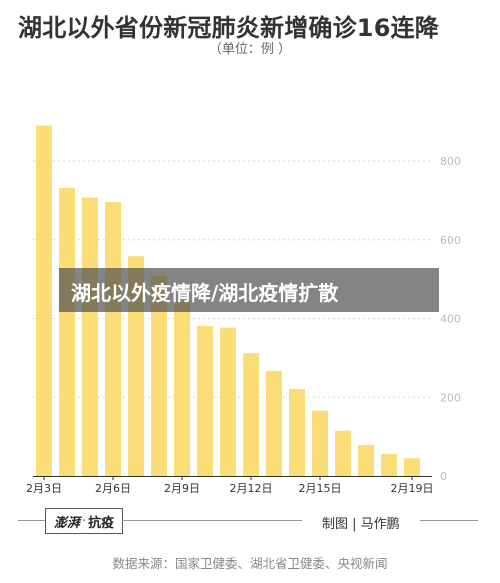  What do you see at coordinates (450, 319) in the screenshot?
I see `y-tick-label: 400` at bounding box center [450, 319].